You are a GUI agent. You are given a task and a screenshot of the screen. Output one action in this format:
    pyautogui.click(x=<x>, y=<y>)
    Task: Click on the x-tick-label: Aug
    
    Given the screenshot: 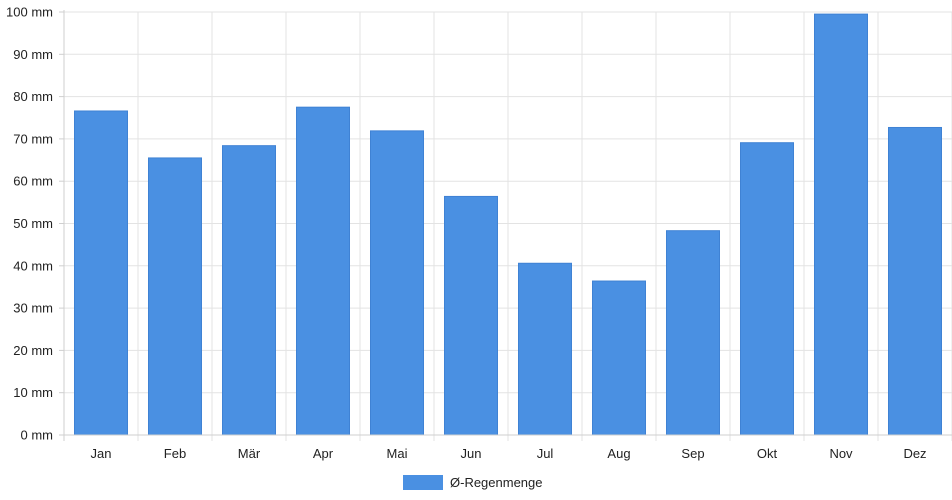 What is the action you would take?
    pyautogui.click(x=618, y=453)
    